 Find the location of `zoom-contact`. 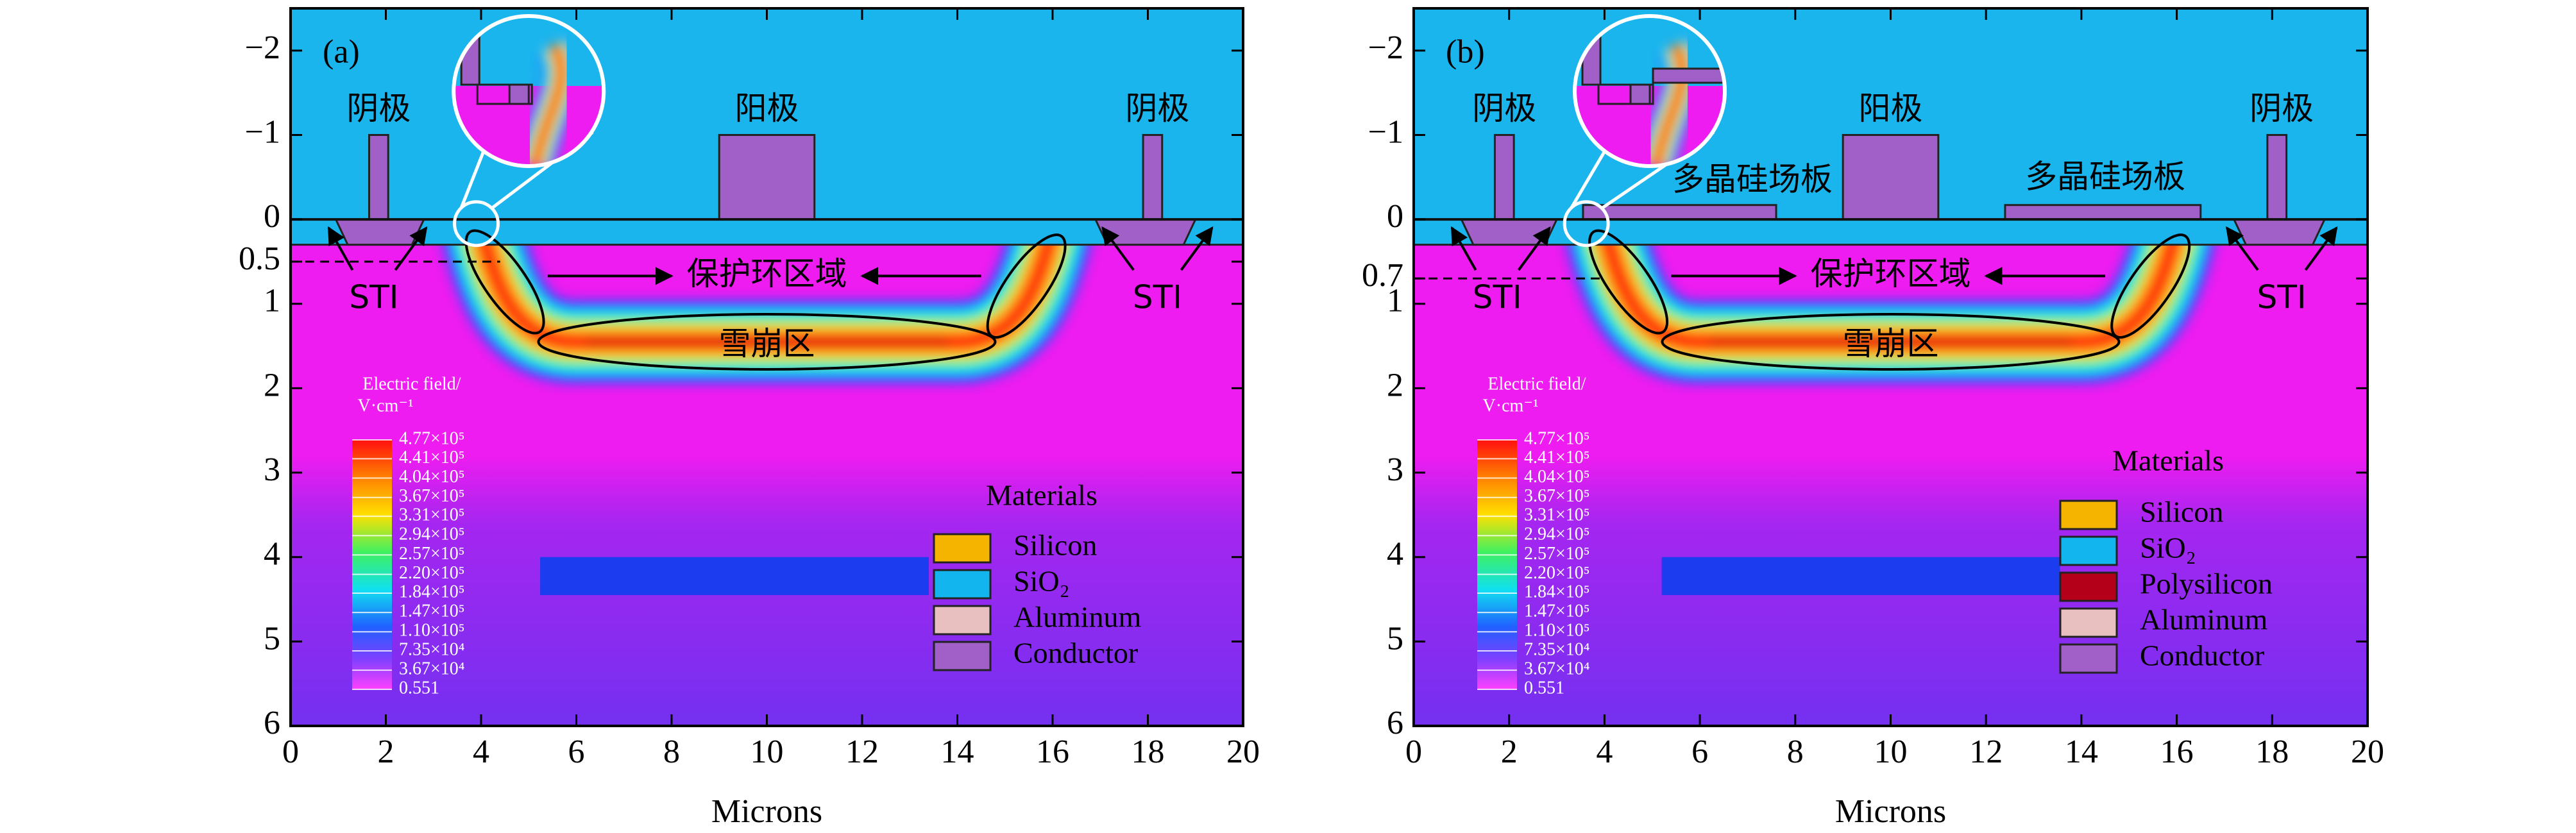

zoom-contact is located at coordinates (519, 94).